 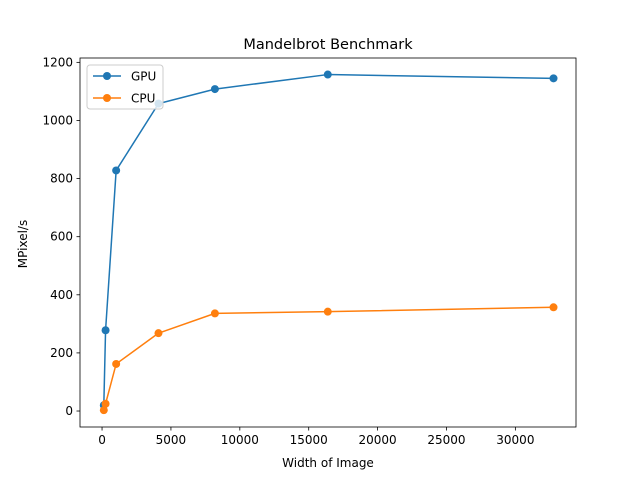 I want to click on x-tick-label: 15000, so click(x=309, y=440).